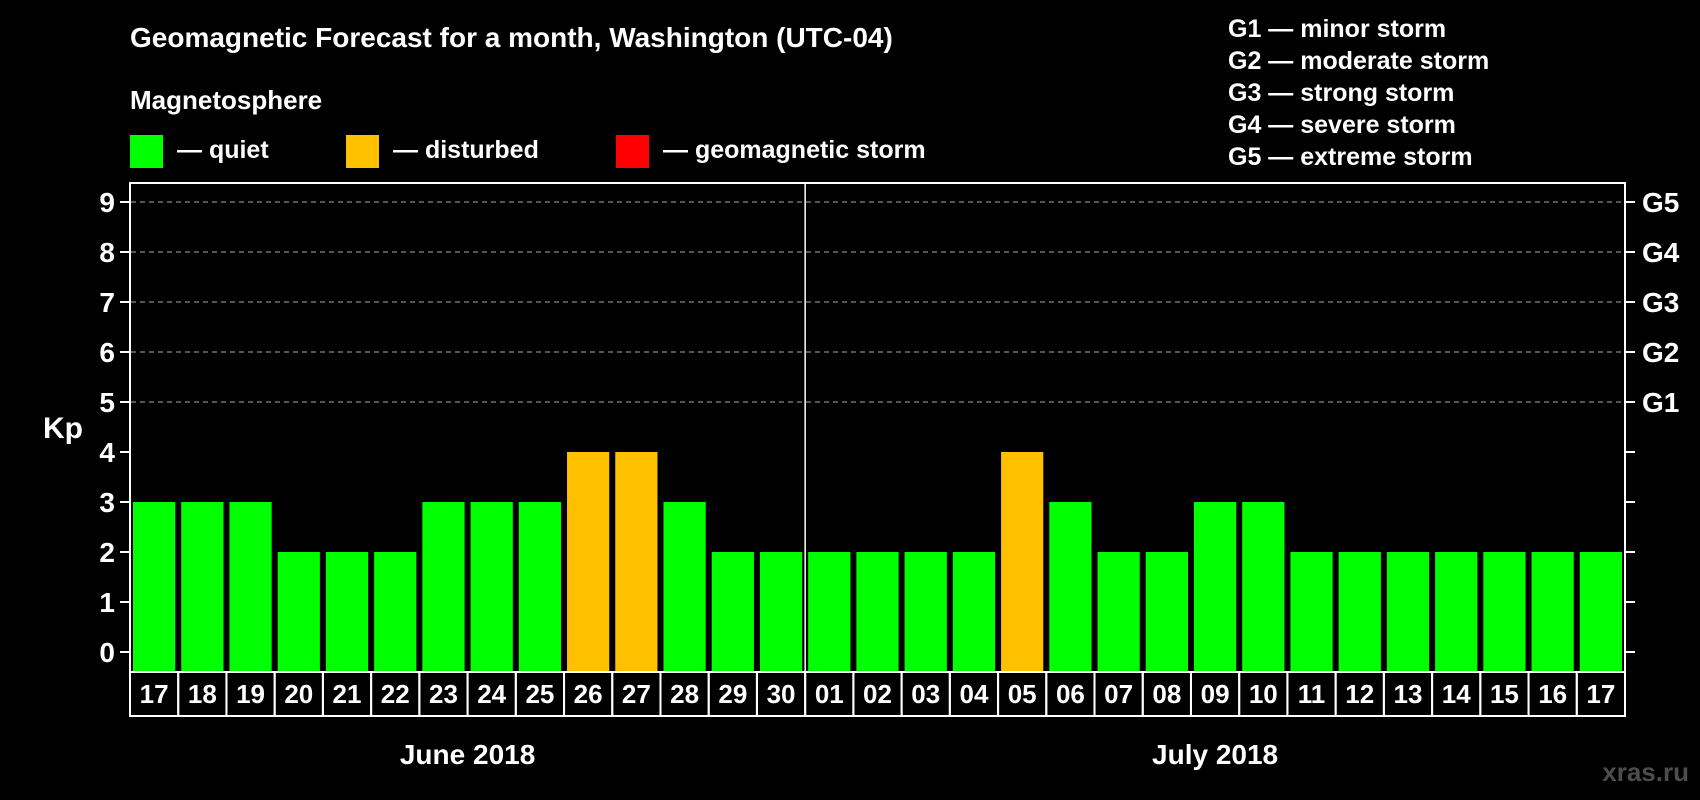 The image size is (1700, 800). What do you see at coordinates (732, 694) in the screenshot?
I see `date-label-13: 29` at bounding box center [732, 694].